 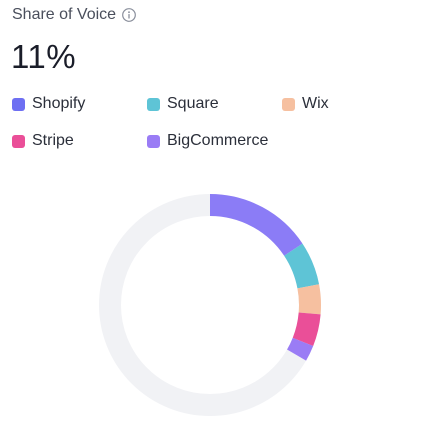 What do you see at coordinates (53, 140) in the screenshot?
I see `legend-label: Stripe` at bounding box center [53, 140].